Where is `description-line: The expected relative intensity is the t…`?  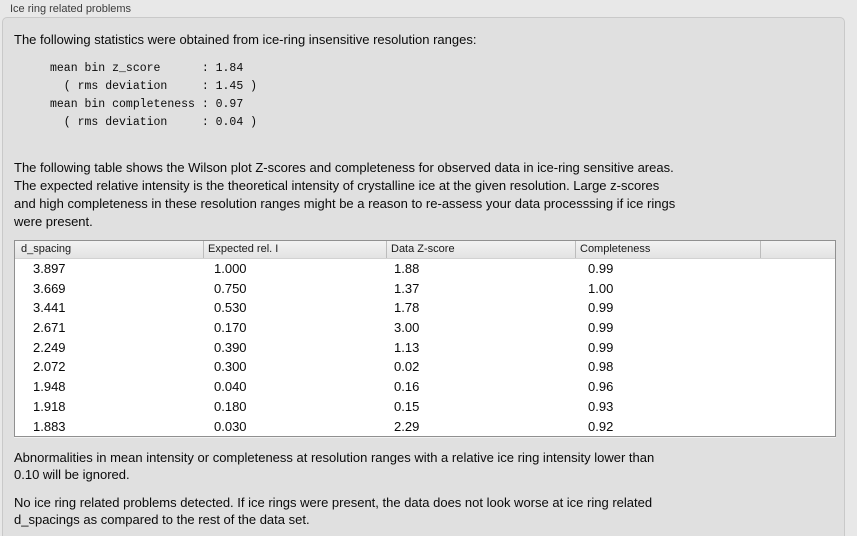
description-line: The expected relative intensity is the t… is located at coordinates (337, 185).